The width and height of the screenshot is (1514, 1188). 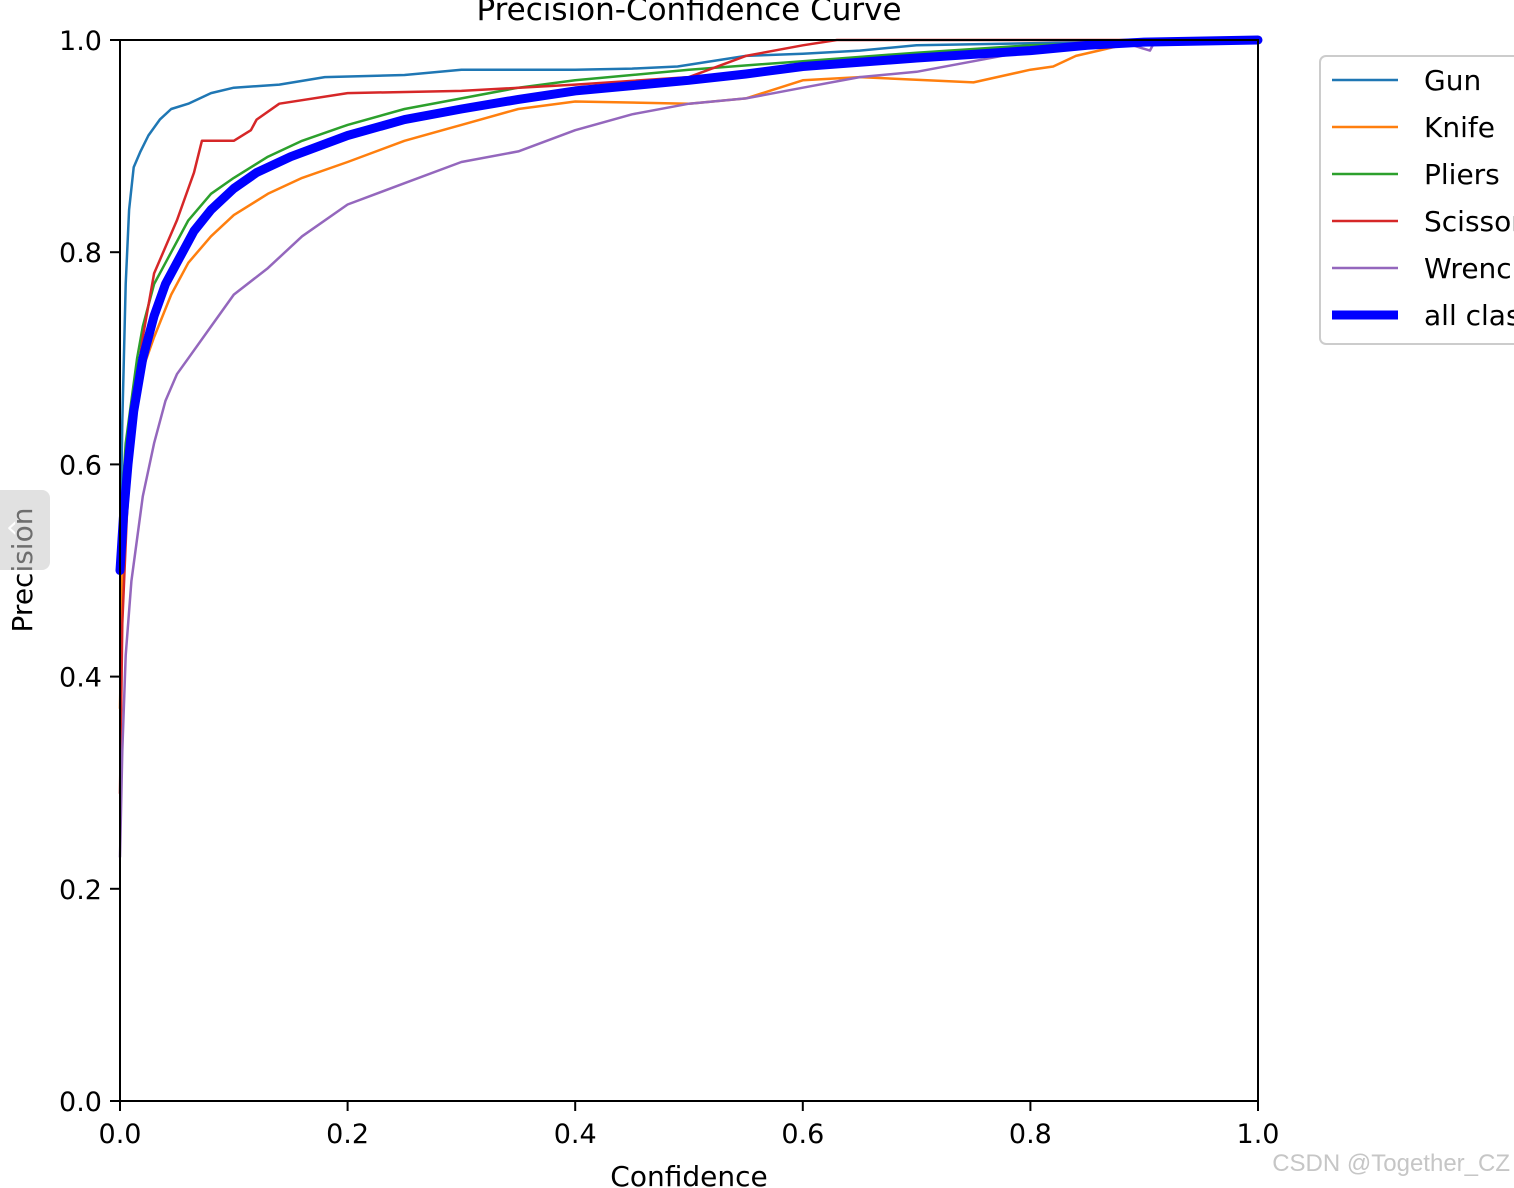 I want to click on y-tick-label: 0.2, so click(x=80, y=890).